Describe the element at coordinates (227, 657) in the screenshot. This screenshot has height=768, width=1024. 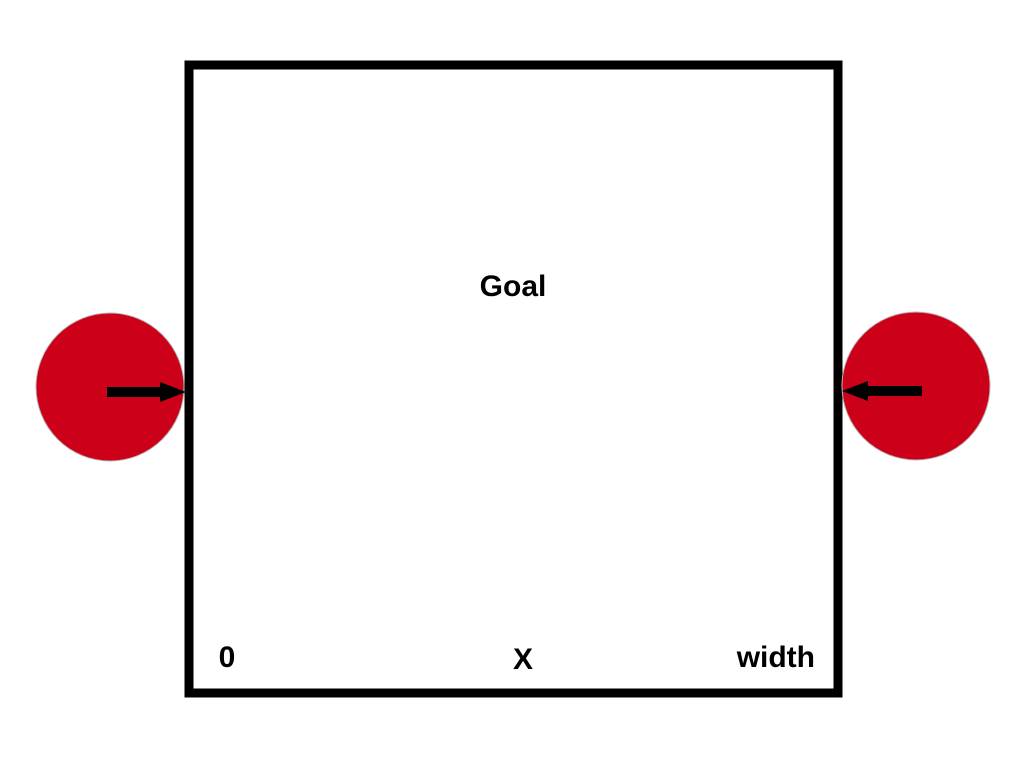
I see `axis-start-label: 0` at that location.